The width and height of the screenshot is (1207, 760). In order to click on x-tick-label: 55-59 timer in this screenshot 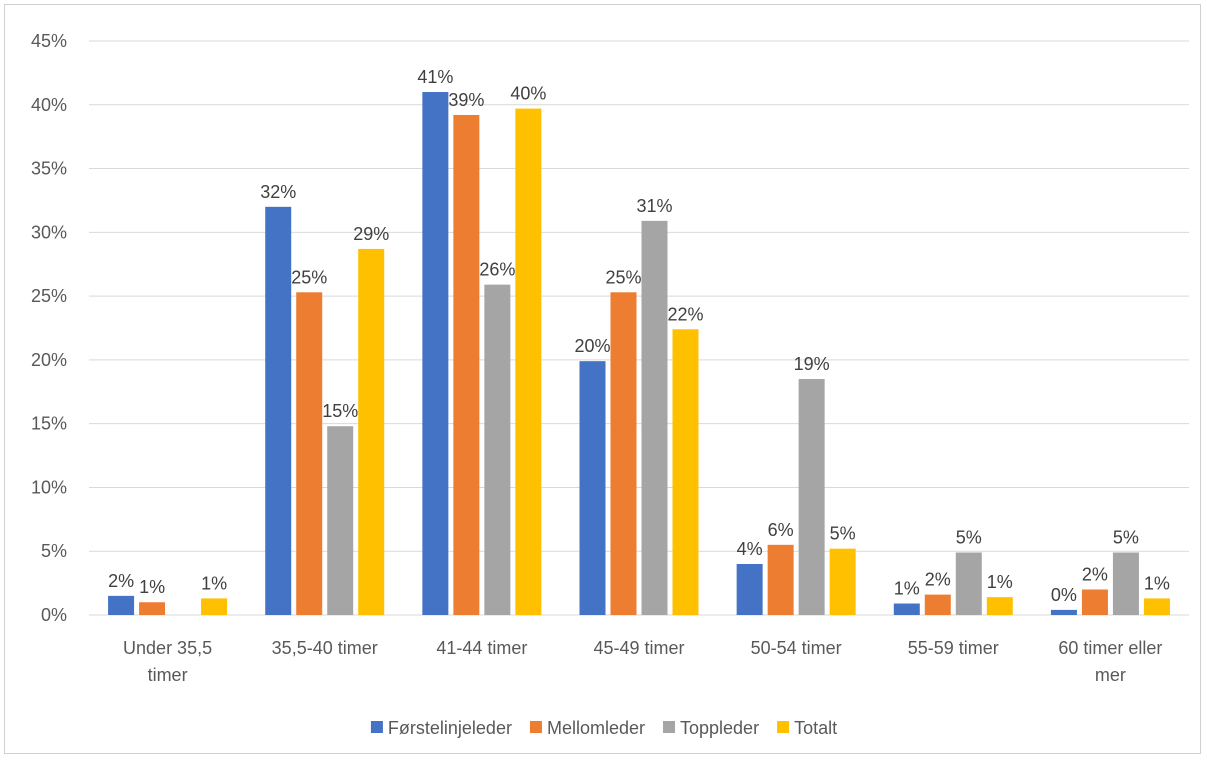, I will do `click(953, 648)`.